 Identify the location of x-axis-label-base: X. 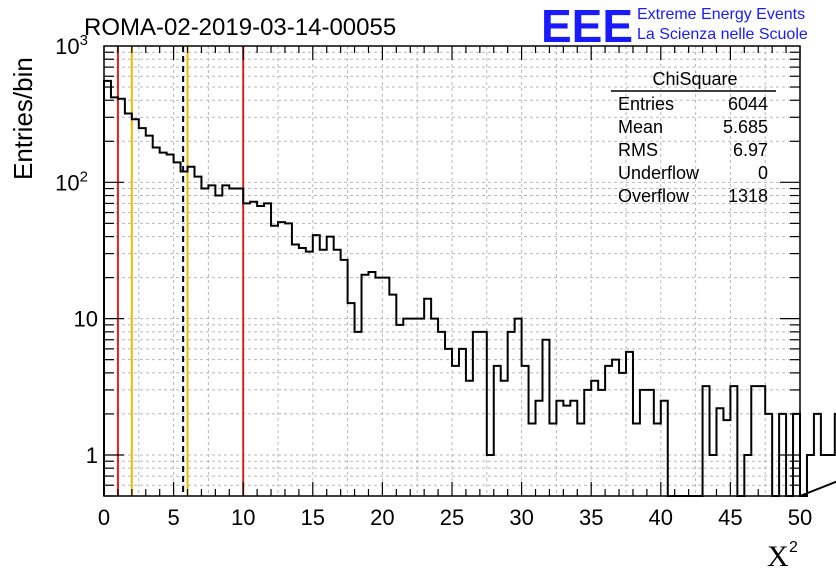
(778, 556).